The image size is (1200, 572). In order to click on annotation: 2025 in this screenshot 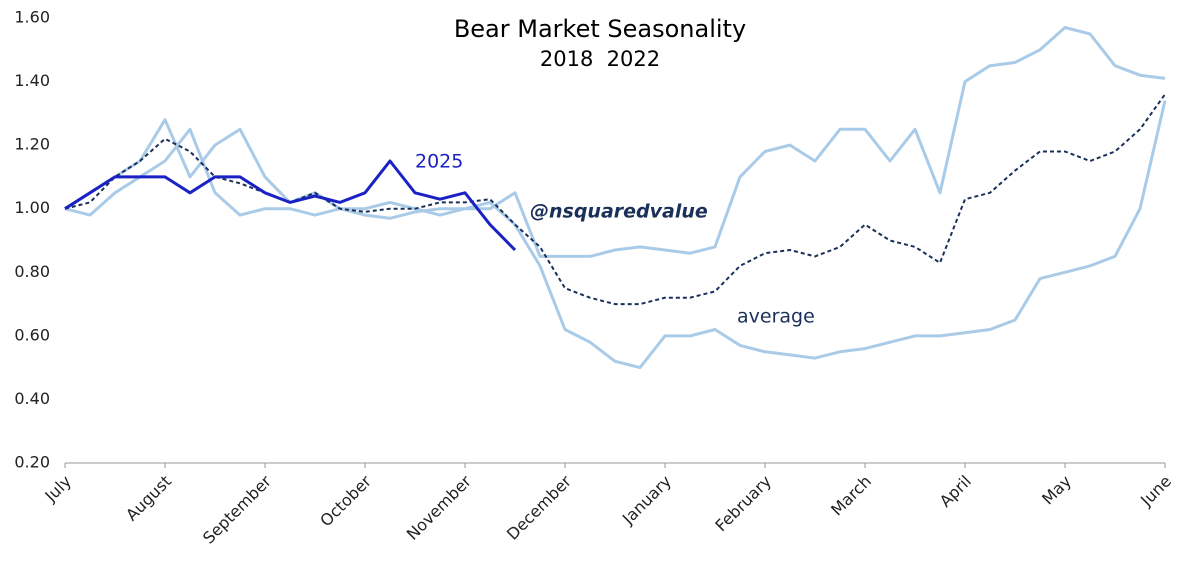, I will do `click(439, 162)`.